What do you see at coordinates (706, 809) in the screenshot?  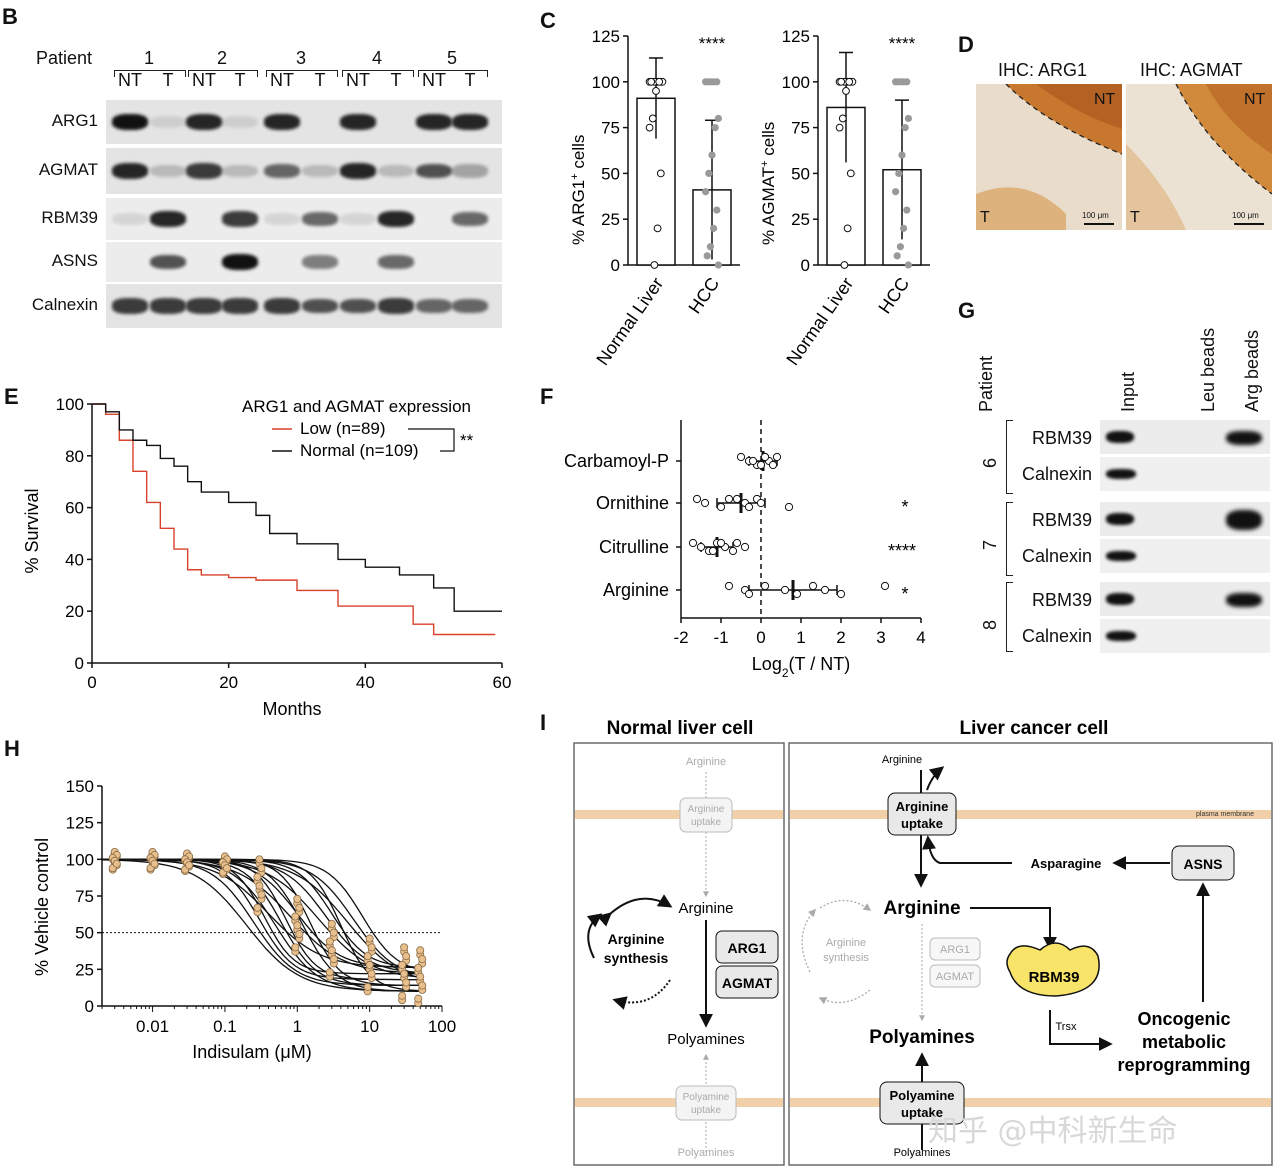 I see `normal-uptake-1: Arginine` at bounding box center [706, 809].